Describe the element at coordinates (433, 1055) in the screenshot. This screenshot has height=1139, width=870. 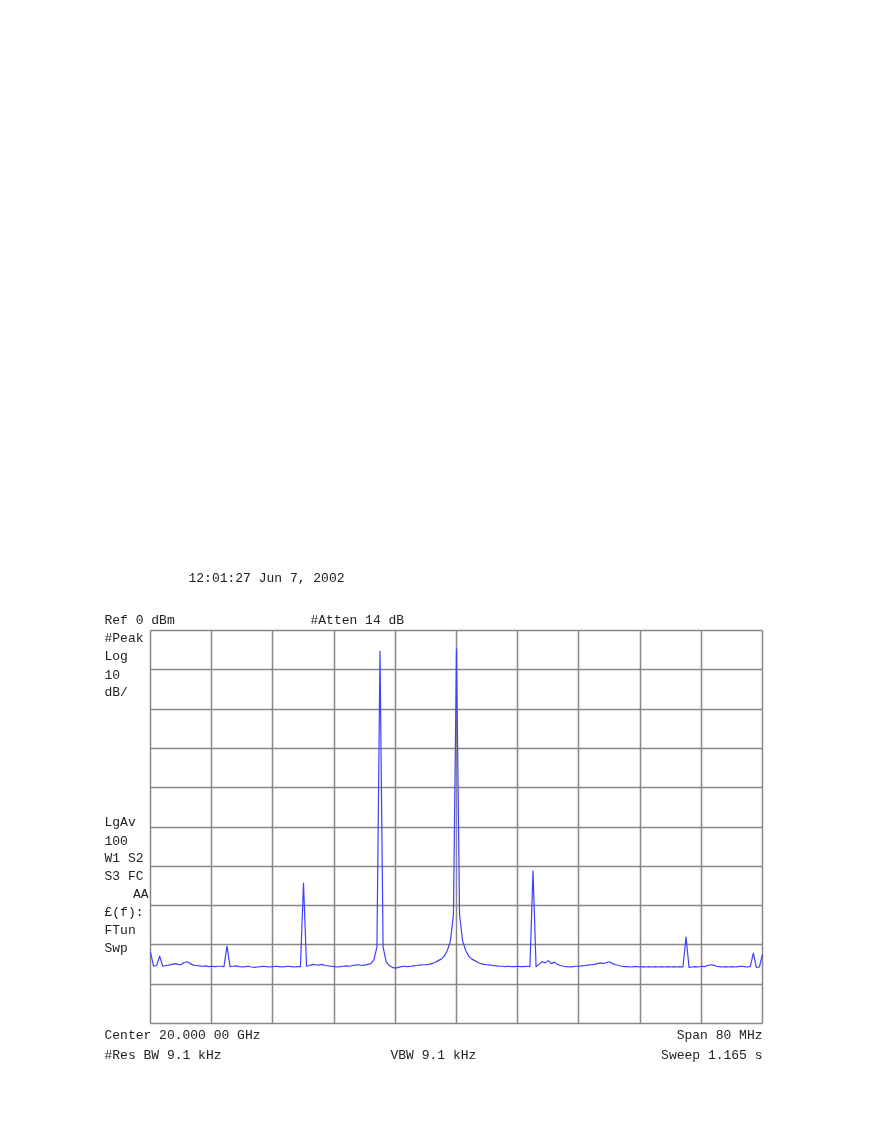
I see `text: VBW 9.1 kHz` at that location.